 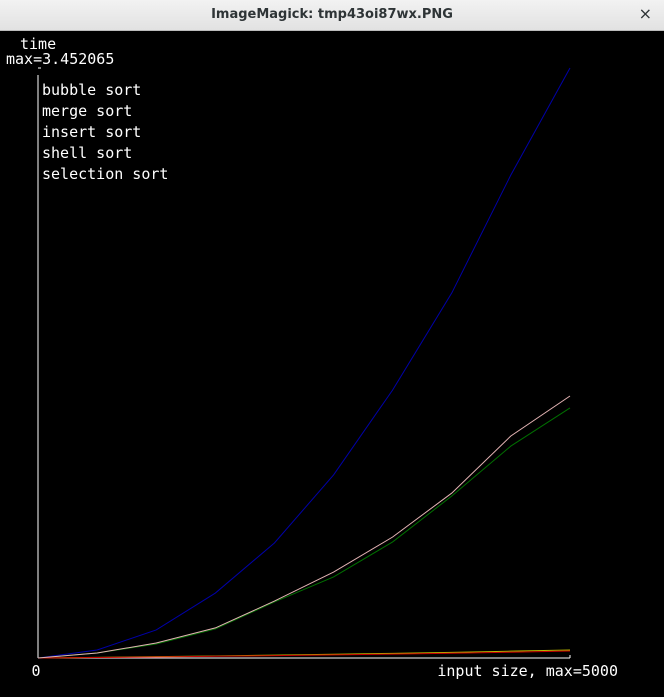 I want to click on y-tick-label: max=3.452065, so click(x=60, y=59).